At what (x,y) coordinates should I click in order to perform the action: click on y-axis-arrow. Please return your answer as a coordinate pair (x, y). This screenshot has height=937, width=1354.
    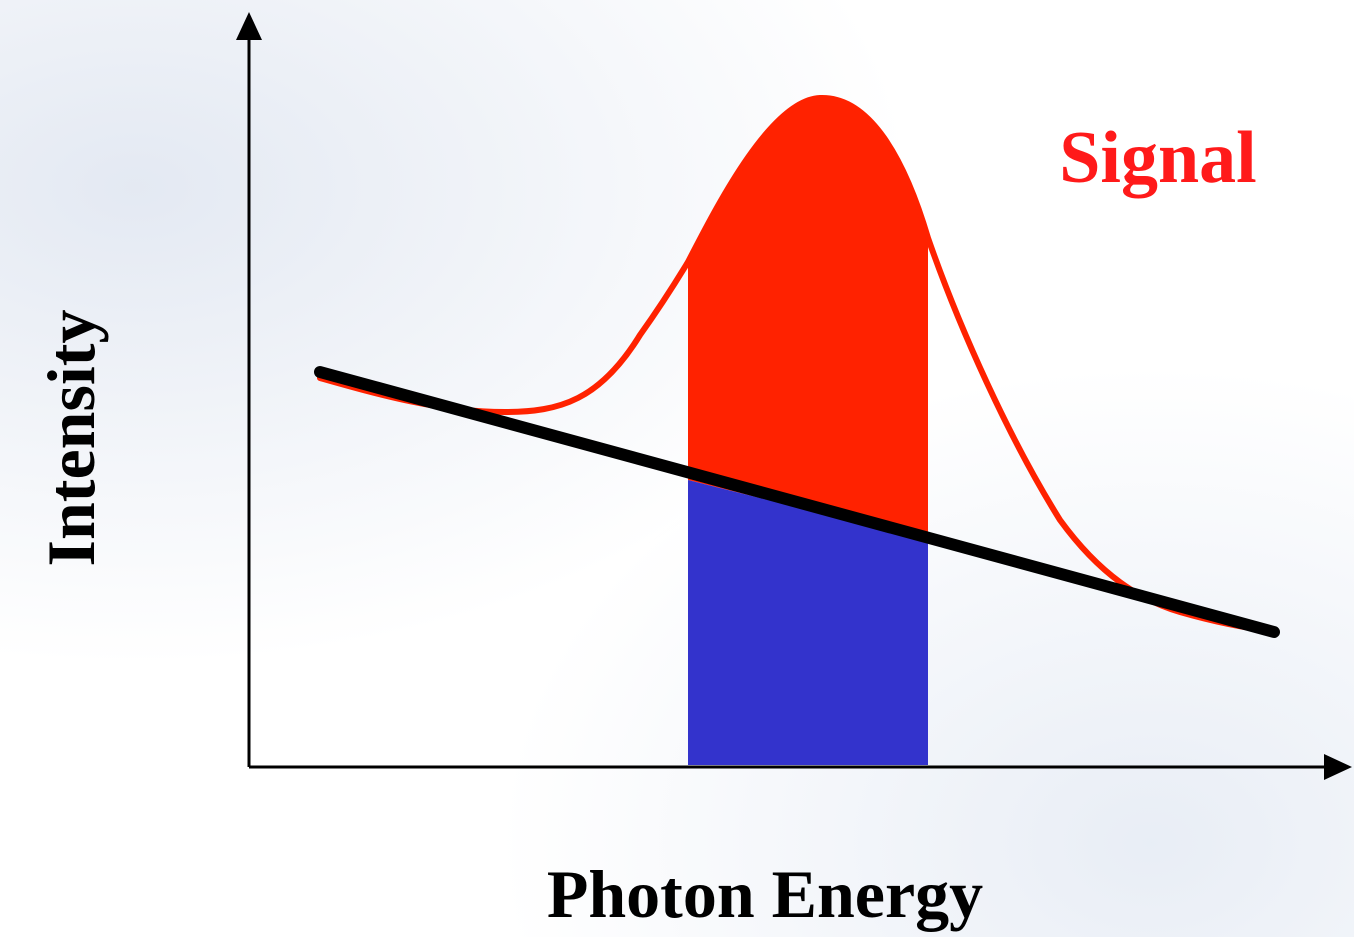
    Looking at the image, I should click on (249, 26).